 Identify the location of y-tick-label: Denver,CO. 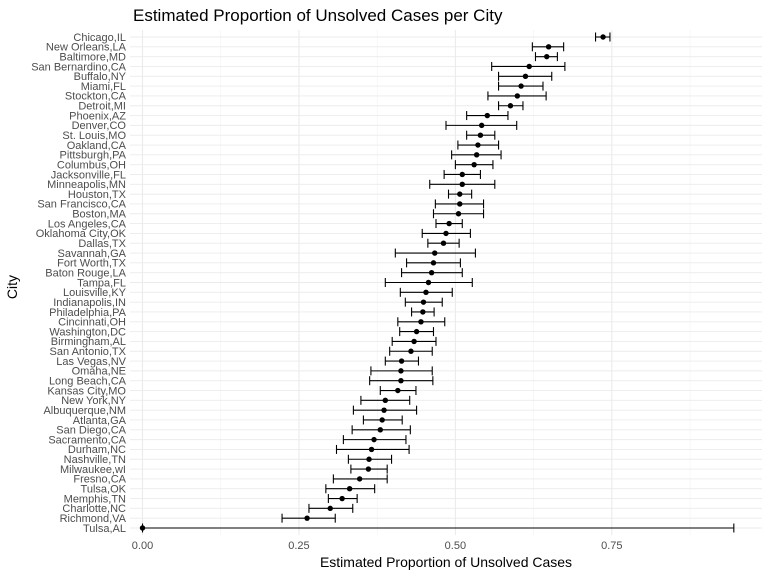
(99, 126).